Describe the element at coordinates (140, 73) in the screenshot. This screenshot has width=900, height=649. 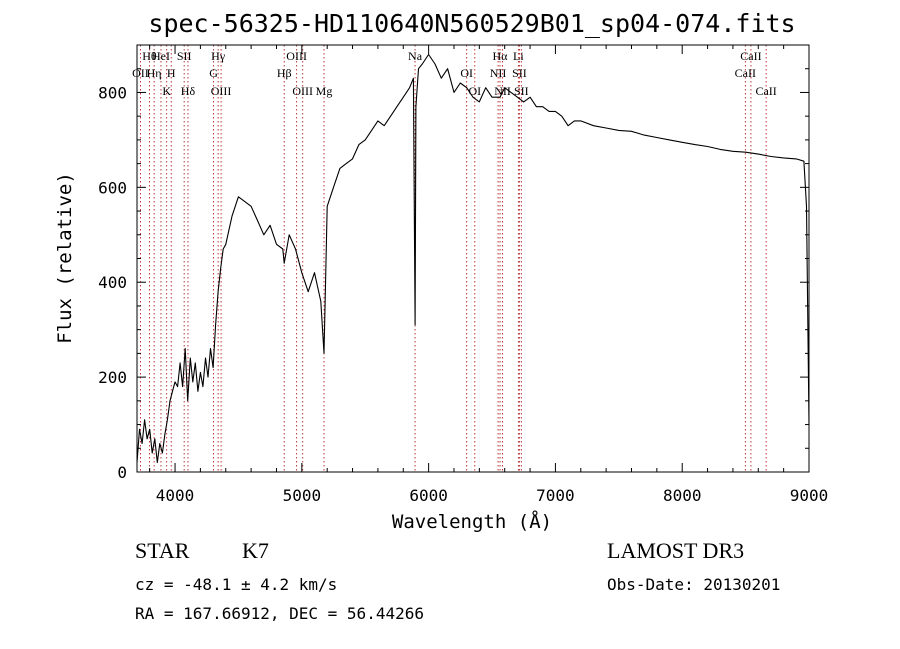
I see `line-label: OII` at that location.